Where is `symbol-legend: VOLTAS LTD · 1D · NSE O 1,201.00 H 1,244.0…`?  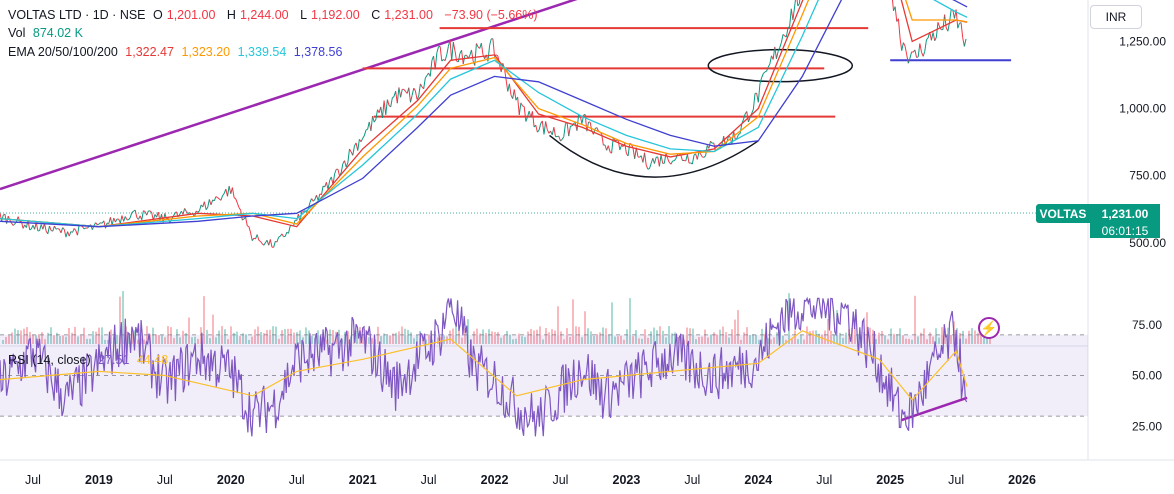 symbol-legend: VOLTAS LTD · 1D · NSE O 1,201.00 H 1,244.0… is located at coordinates (275, 15).